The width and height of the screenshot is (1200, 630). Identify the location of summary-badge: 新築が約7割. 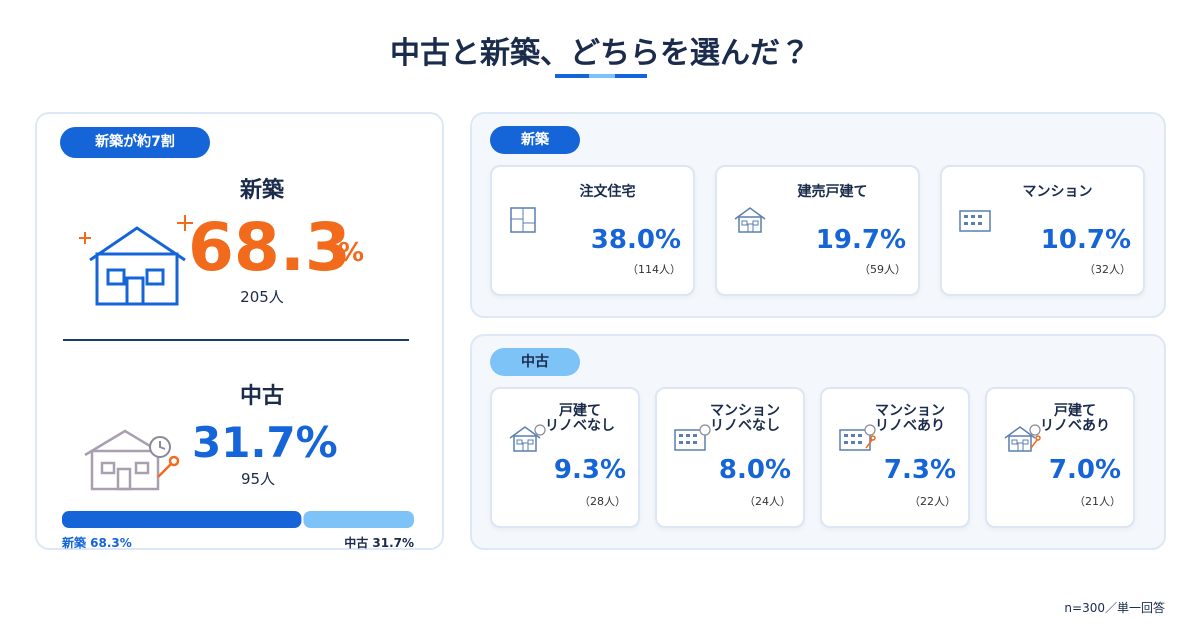
(135, 142).